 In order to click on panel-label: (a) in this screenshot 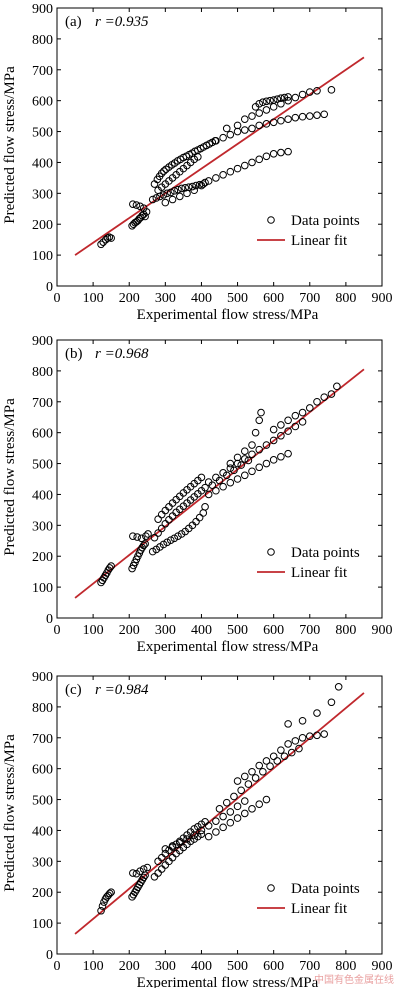, I will do `click(73, 22)`.